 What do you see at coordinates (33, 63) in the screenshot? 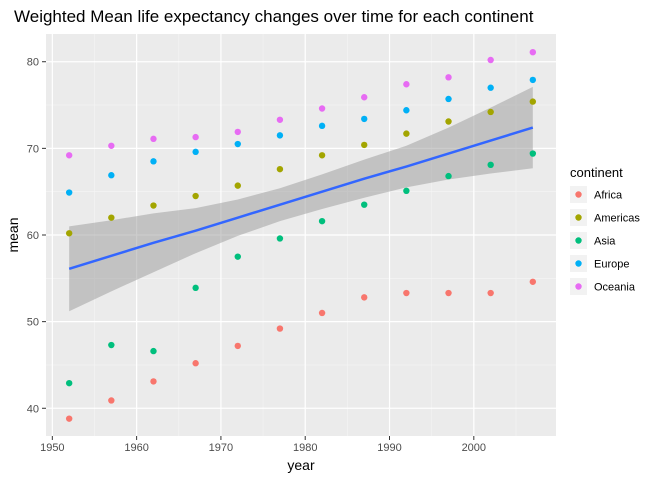
I see `y-tick-label: 80` at bounding box center [33, 63].